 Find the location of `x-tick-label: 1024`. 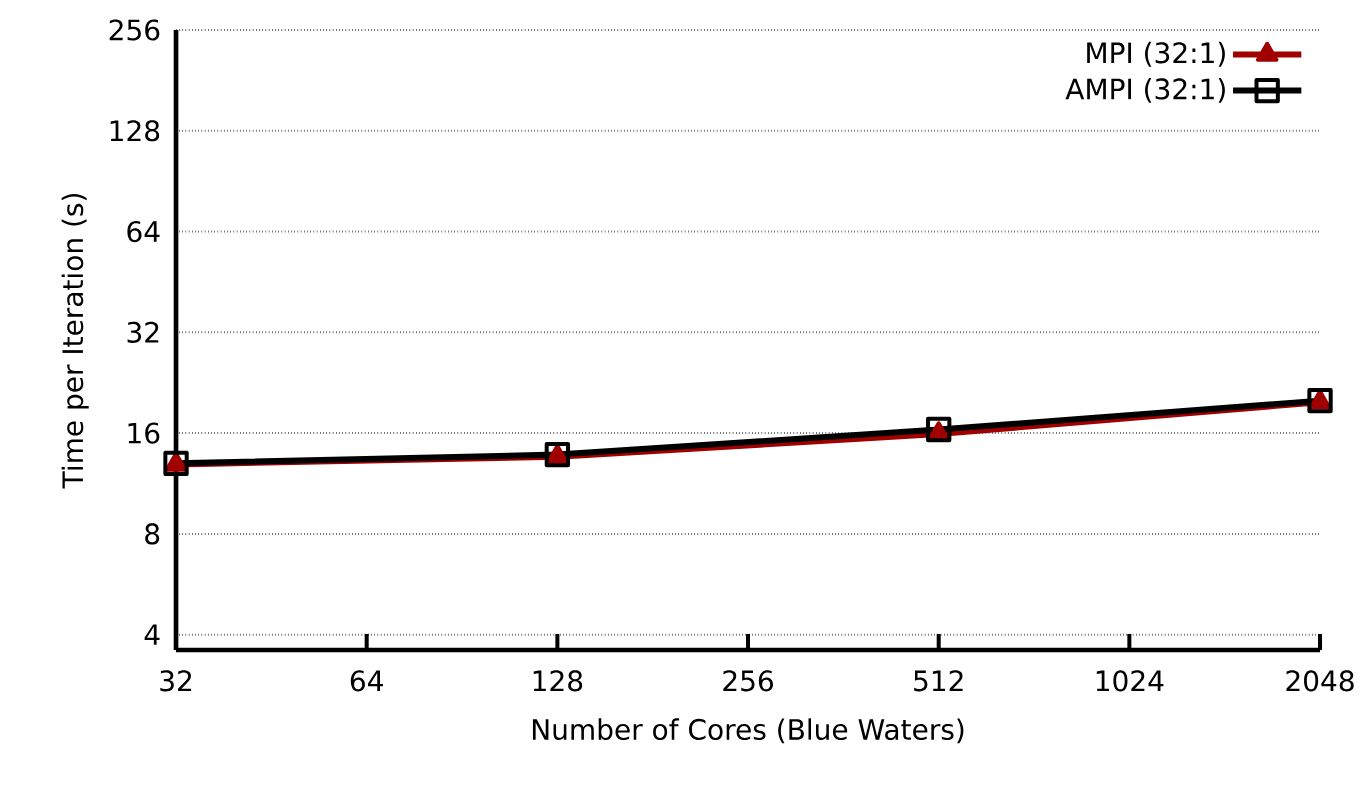

x-tick-label: 1024 is located at coordinates (1130, 681).